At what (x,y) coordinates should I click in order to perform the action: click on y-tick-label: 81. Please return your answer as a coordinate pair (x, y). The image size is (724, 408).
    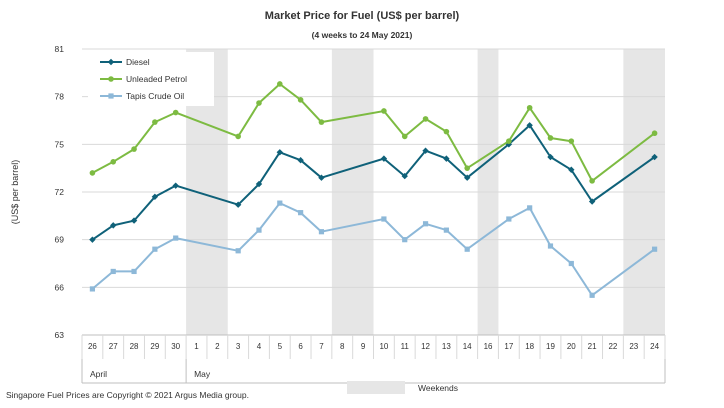
    Looking at the image, I should click on (60, 49).